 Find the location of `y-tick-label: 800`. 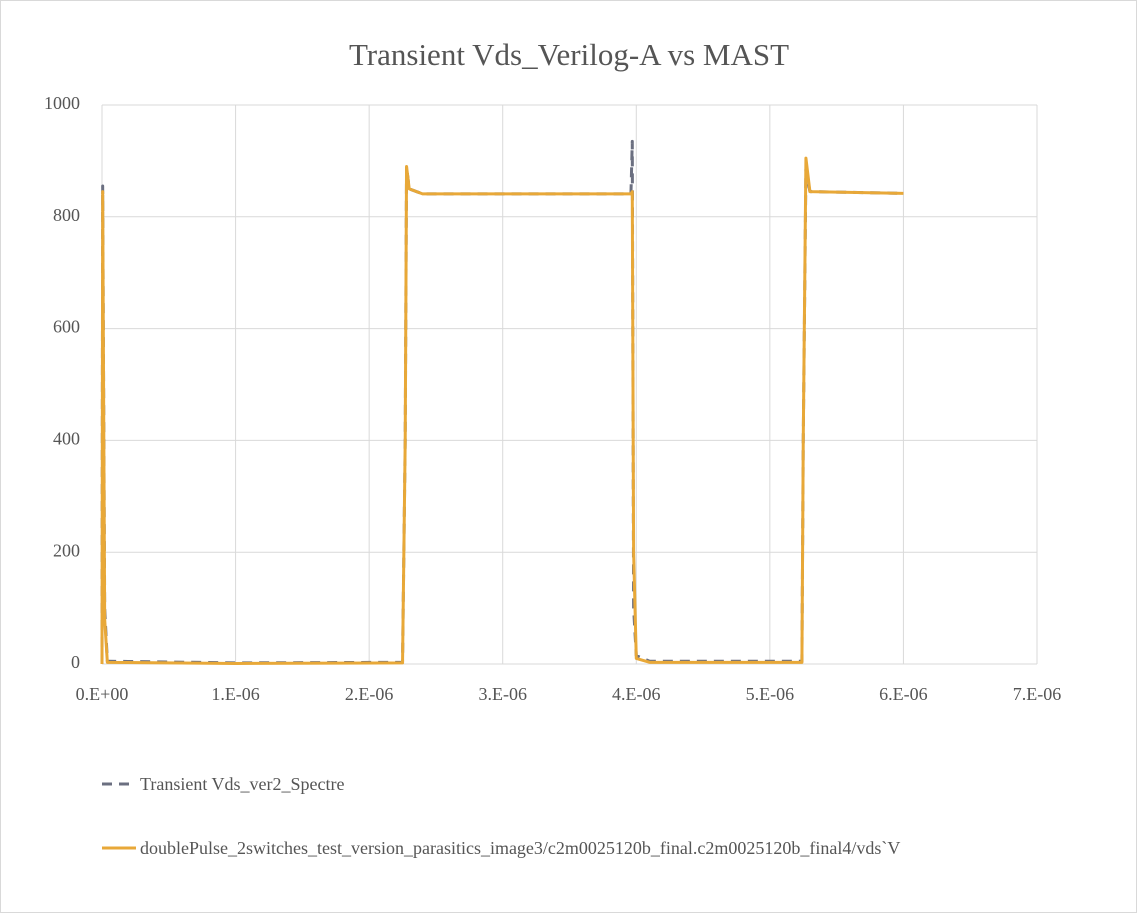

y-tick-label: 800 is located at coordinates (66, 215).